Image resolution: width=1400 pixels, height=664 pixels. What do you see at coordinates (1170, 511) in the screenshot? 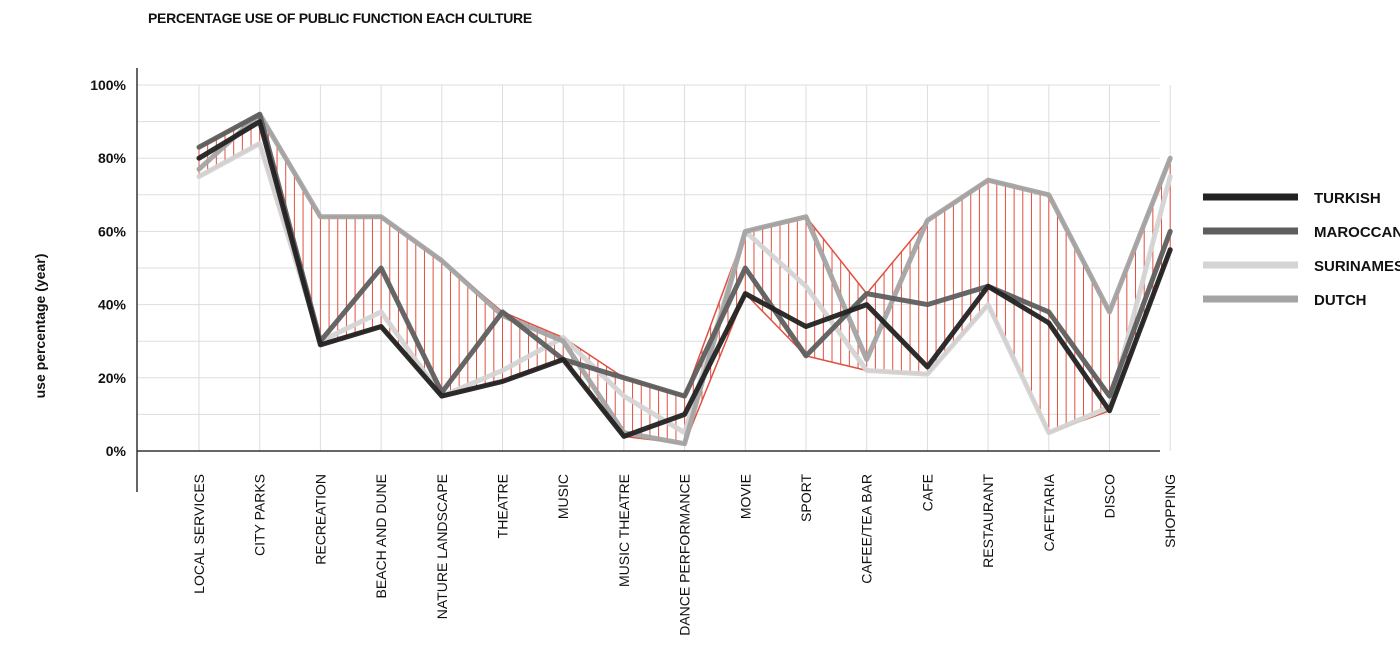
I see `x-tick-label: SHOPPING` at bounding box center [1170, 511].